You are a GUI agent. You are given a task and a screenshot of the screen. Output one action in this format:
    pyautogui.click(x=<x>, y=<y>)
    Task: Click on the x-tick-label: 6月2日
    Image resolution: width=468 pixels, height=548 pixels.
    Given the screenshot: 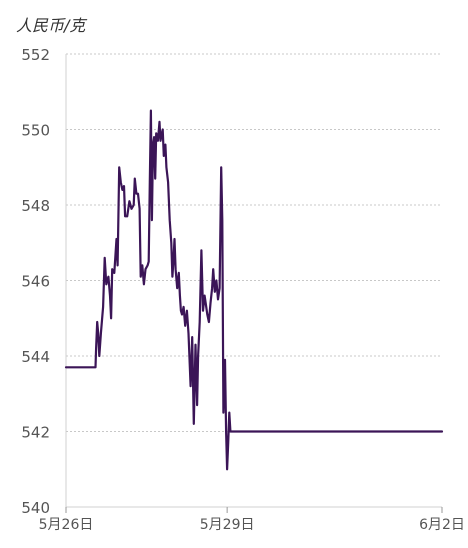 What is the action you would take?
    pyautogui.click(x=442, y=525)
    